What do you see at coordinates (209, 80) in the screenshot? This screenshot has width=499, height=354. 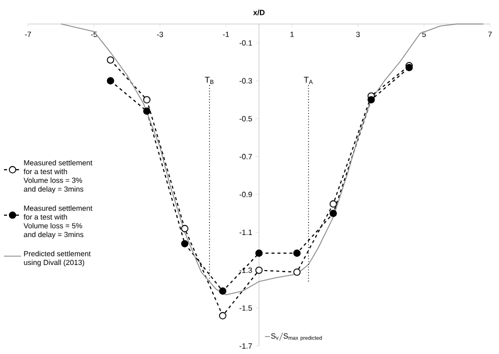 I see `ref-line-label: T$_{B}$` at bounding box center [209, 80].